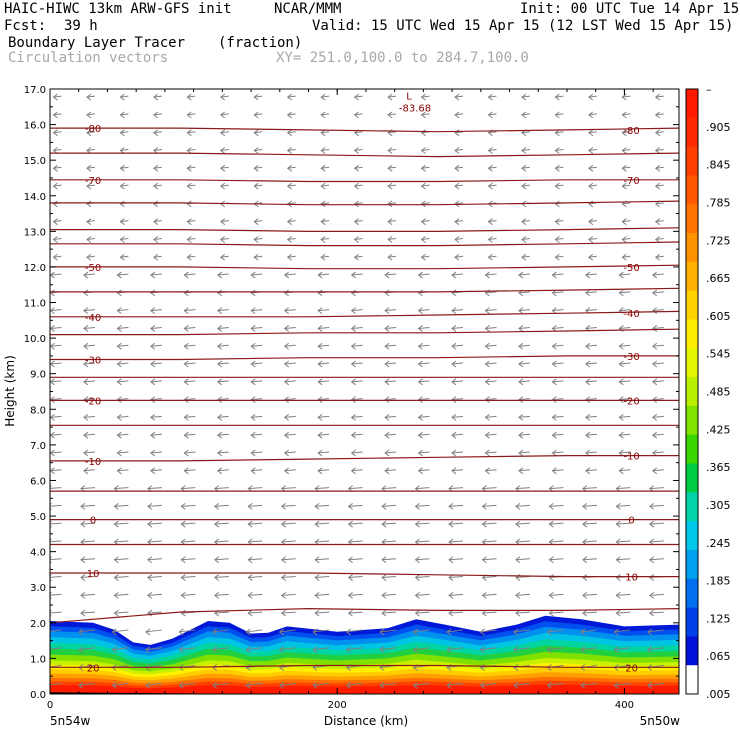 The image size is (740, 740). What do you see at coordinates (38, 553) in the screenshot?
I see `y-tick-label: 4.0` at bounding box center [38, 553].